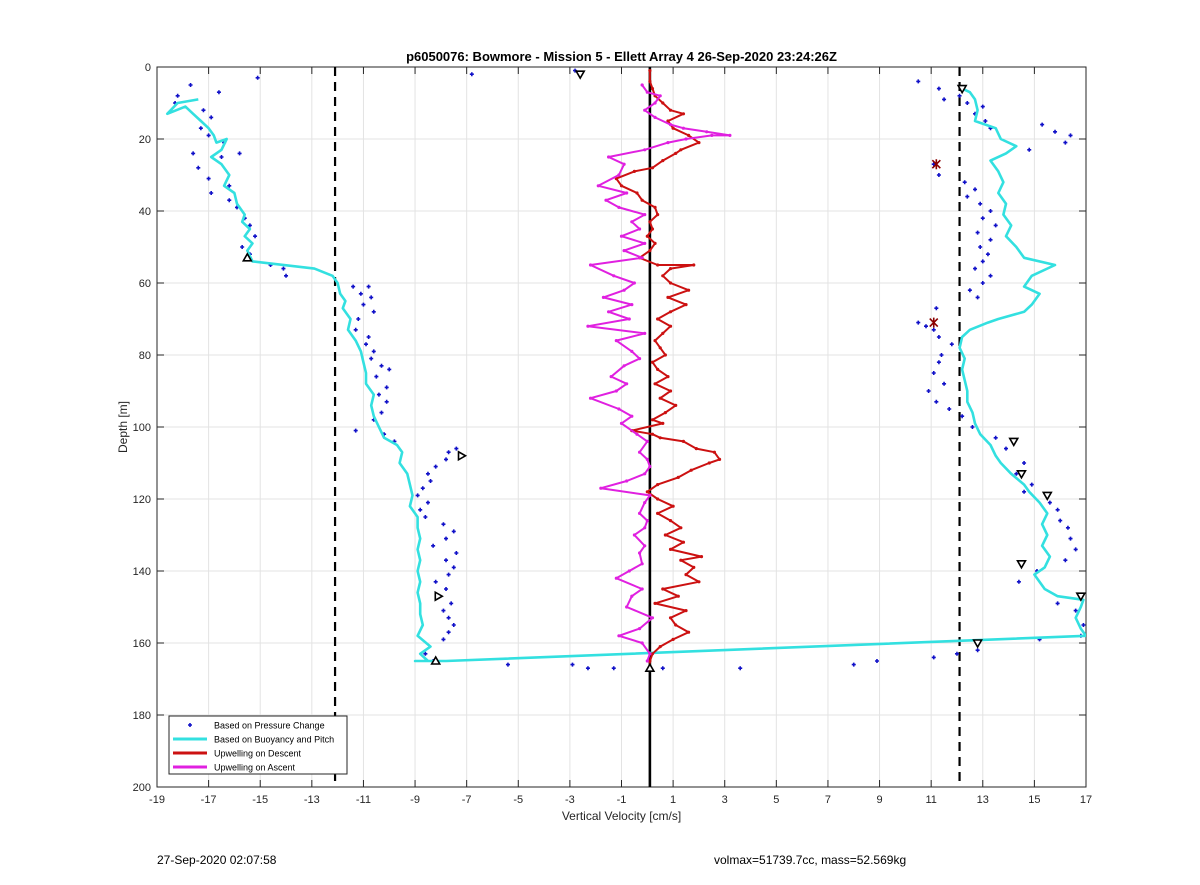  Describe the element at coordinates (1034, 800) in the screenshot. I see `x-tick-label: 15` at that location.